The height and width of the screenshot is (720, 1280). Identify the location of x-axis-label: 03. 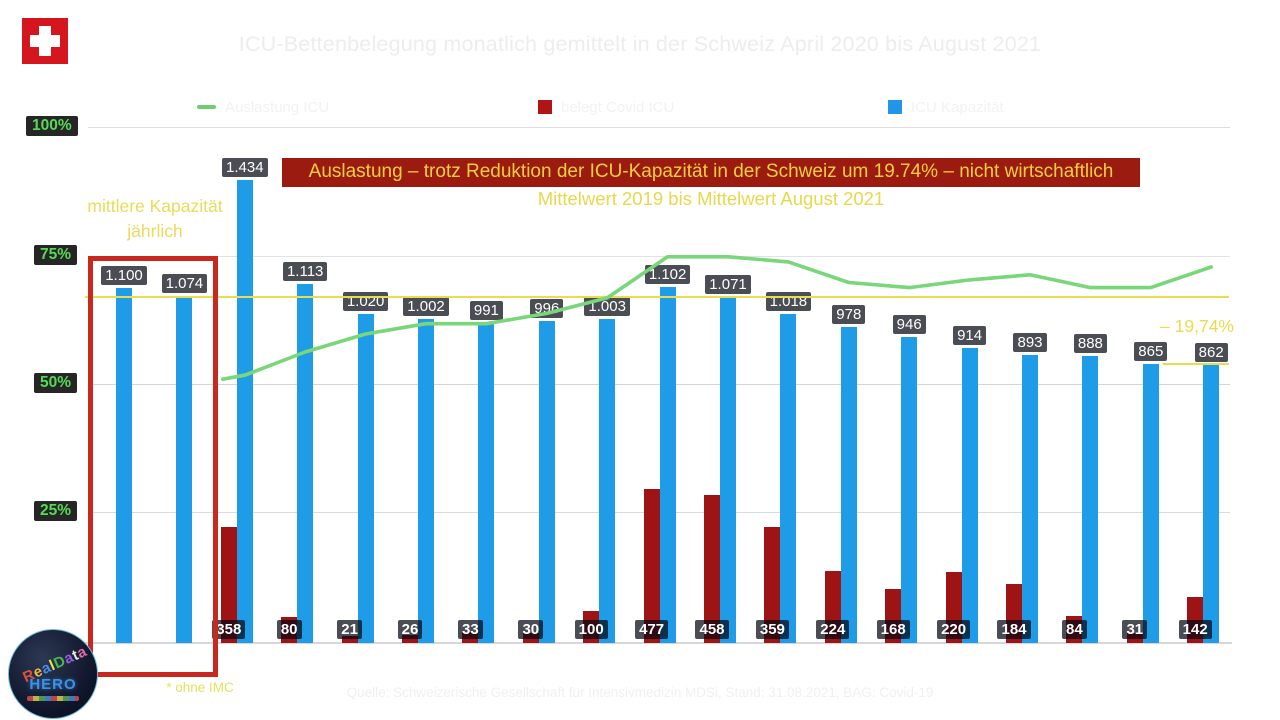
(901, 659).